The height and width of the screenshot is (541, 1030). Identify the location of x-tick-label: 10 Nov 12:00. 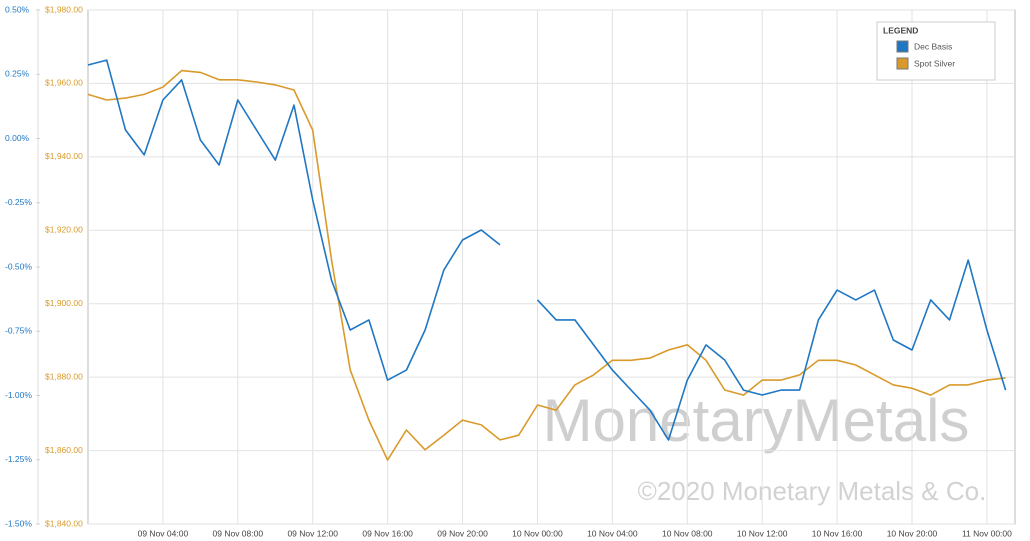
(762, 533).